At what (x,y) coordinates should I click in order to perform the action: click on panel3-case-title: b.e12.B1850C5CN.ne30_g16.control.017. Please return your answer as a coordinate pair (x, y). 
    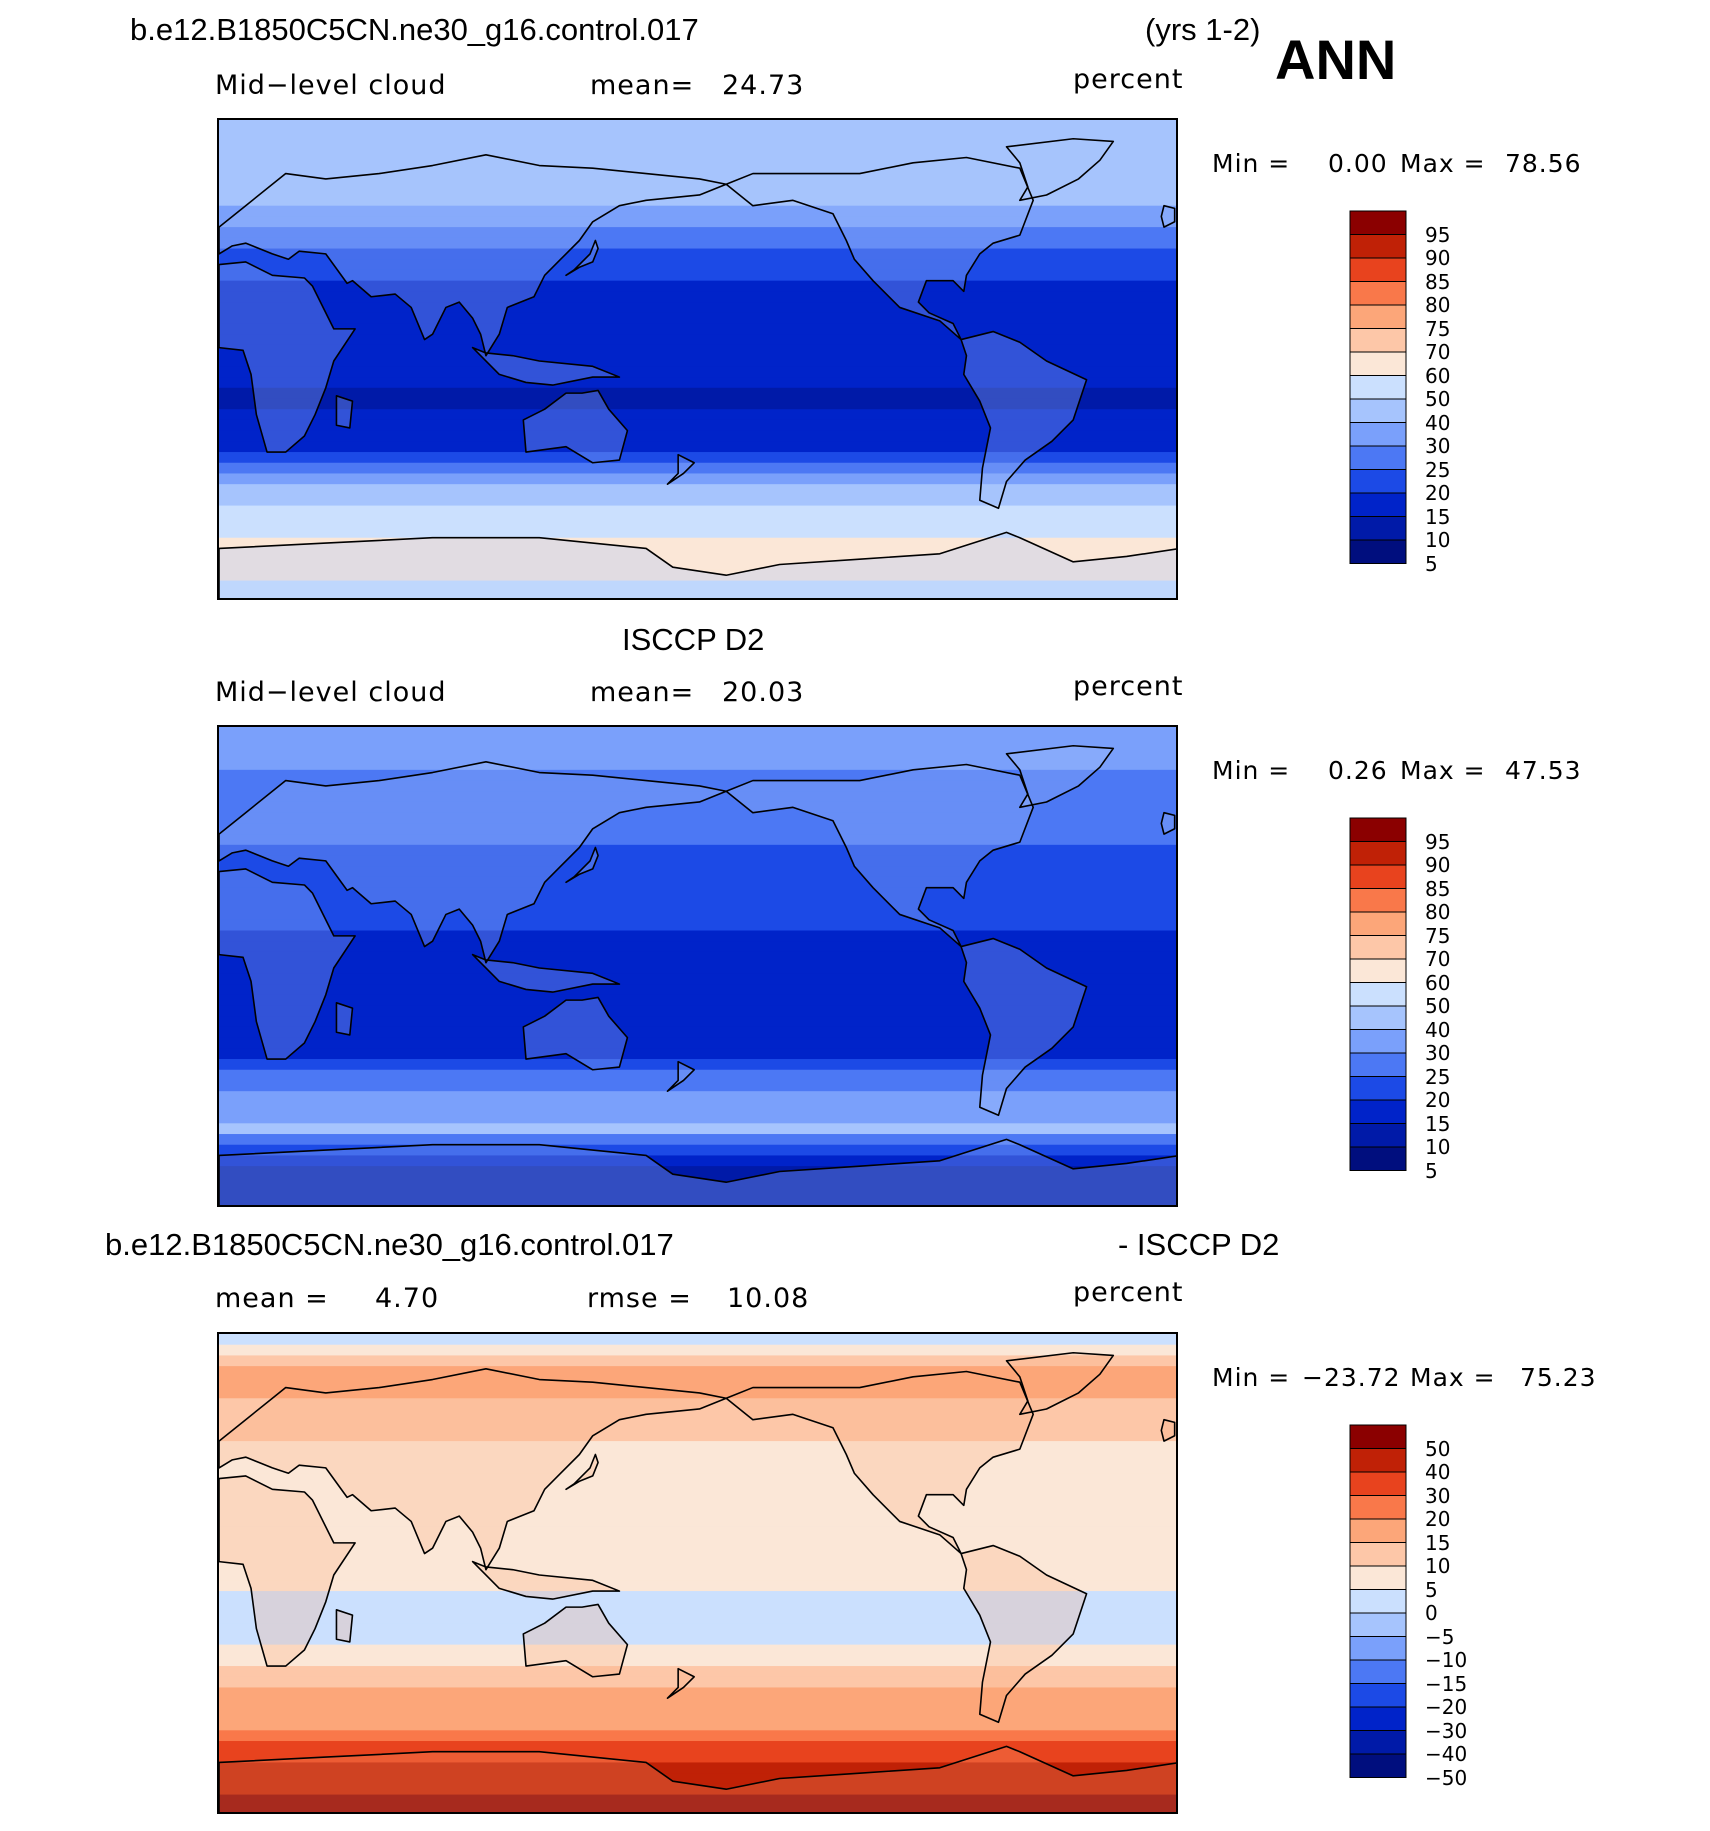
    Looking at the image, I should click on (389, 1244).